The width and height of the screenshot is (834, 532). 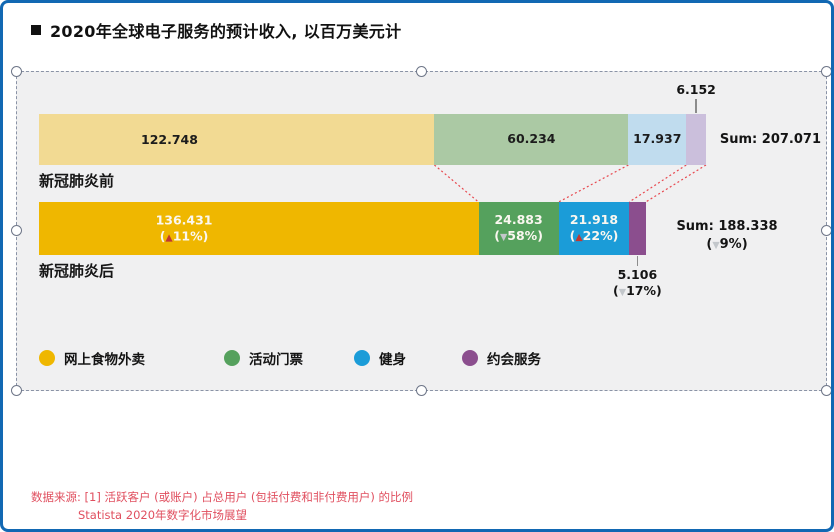 I want to click on segment-value: 136.431, so click(x=184, y=220).